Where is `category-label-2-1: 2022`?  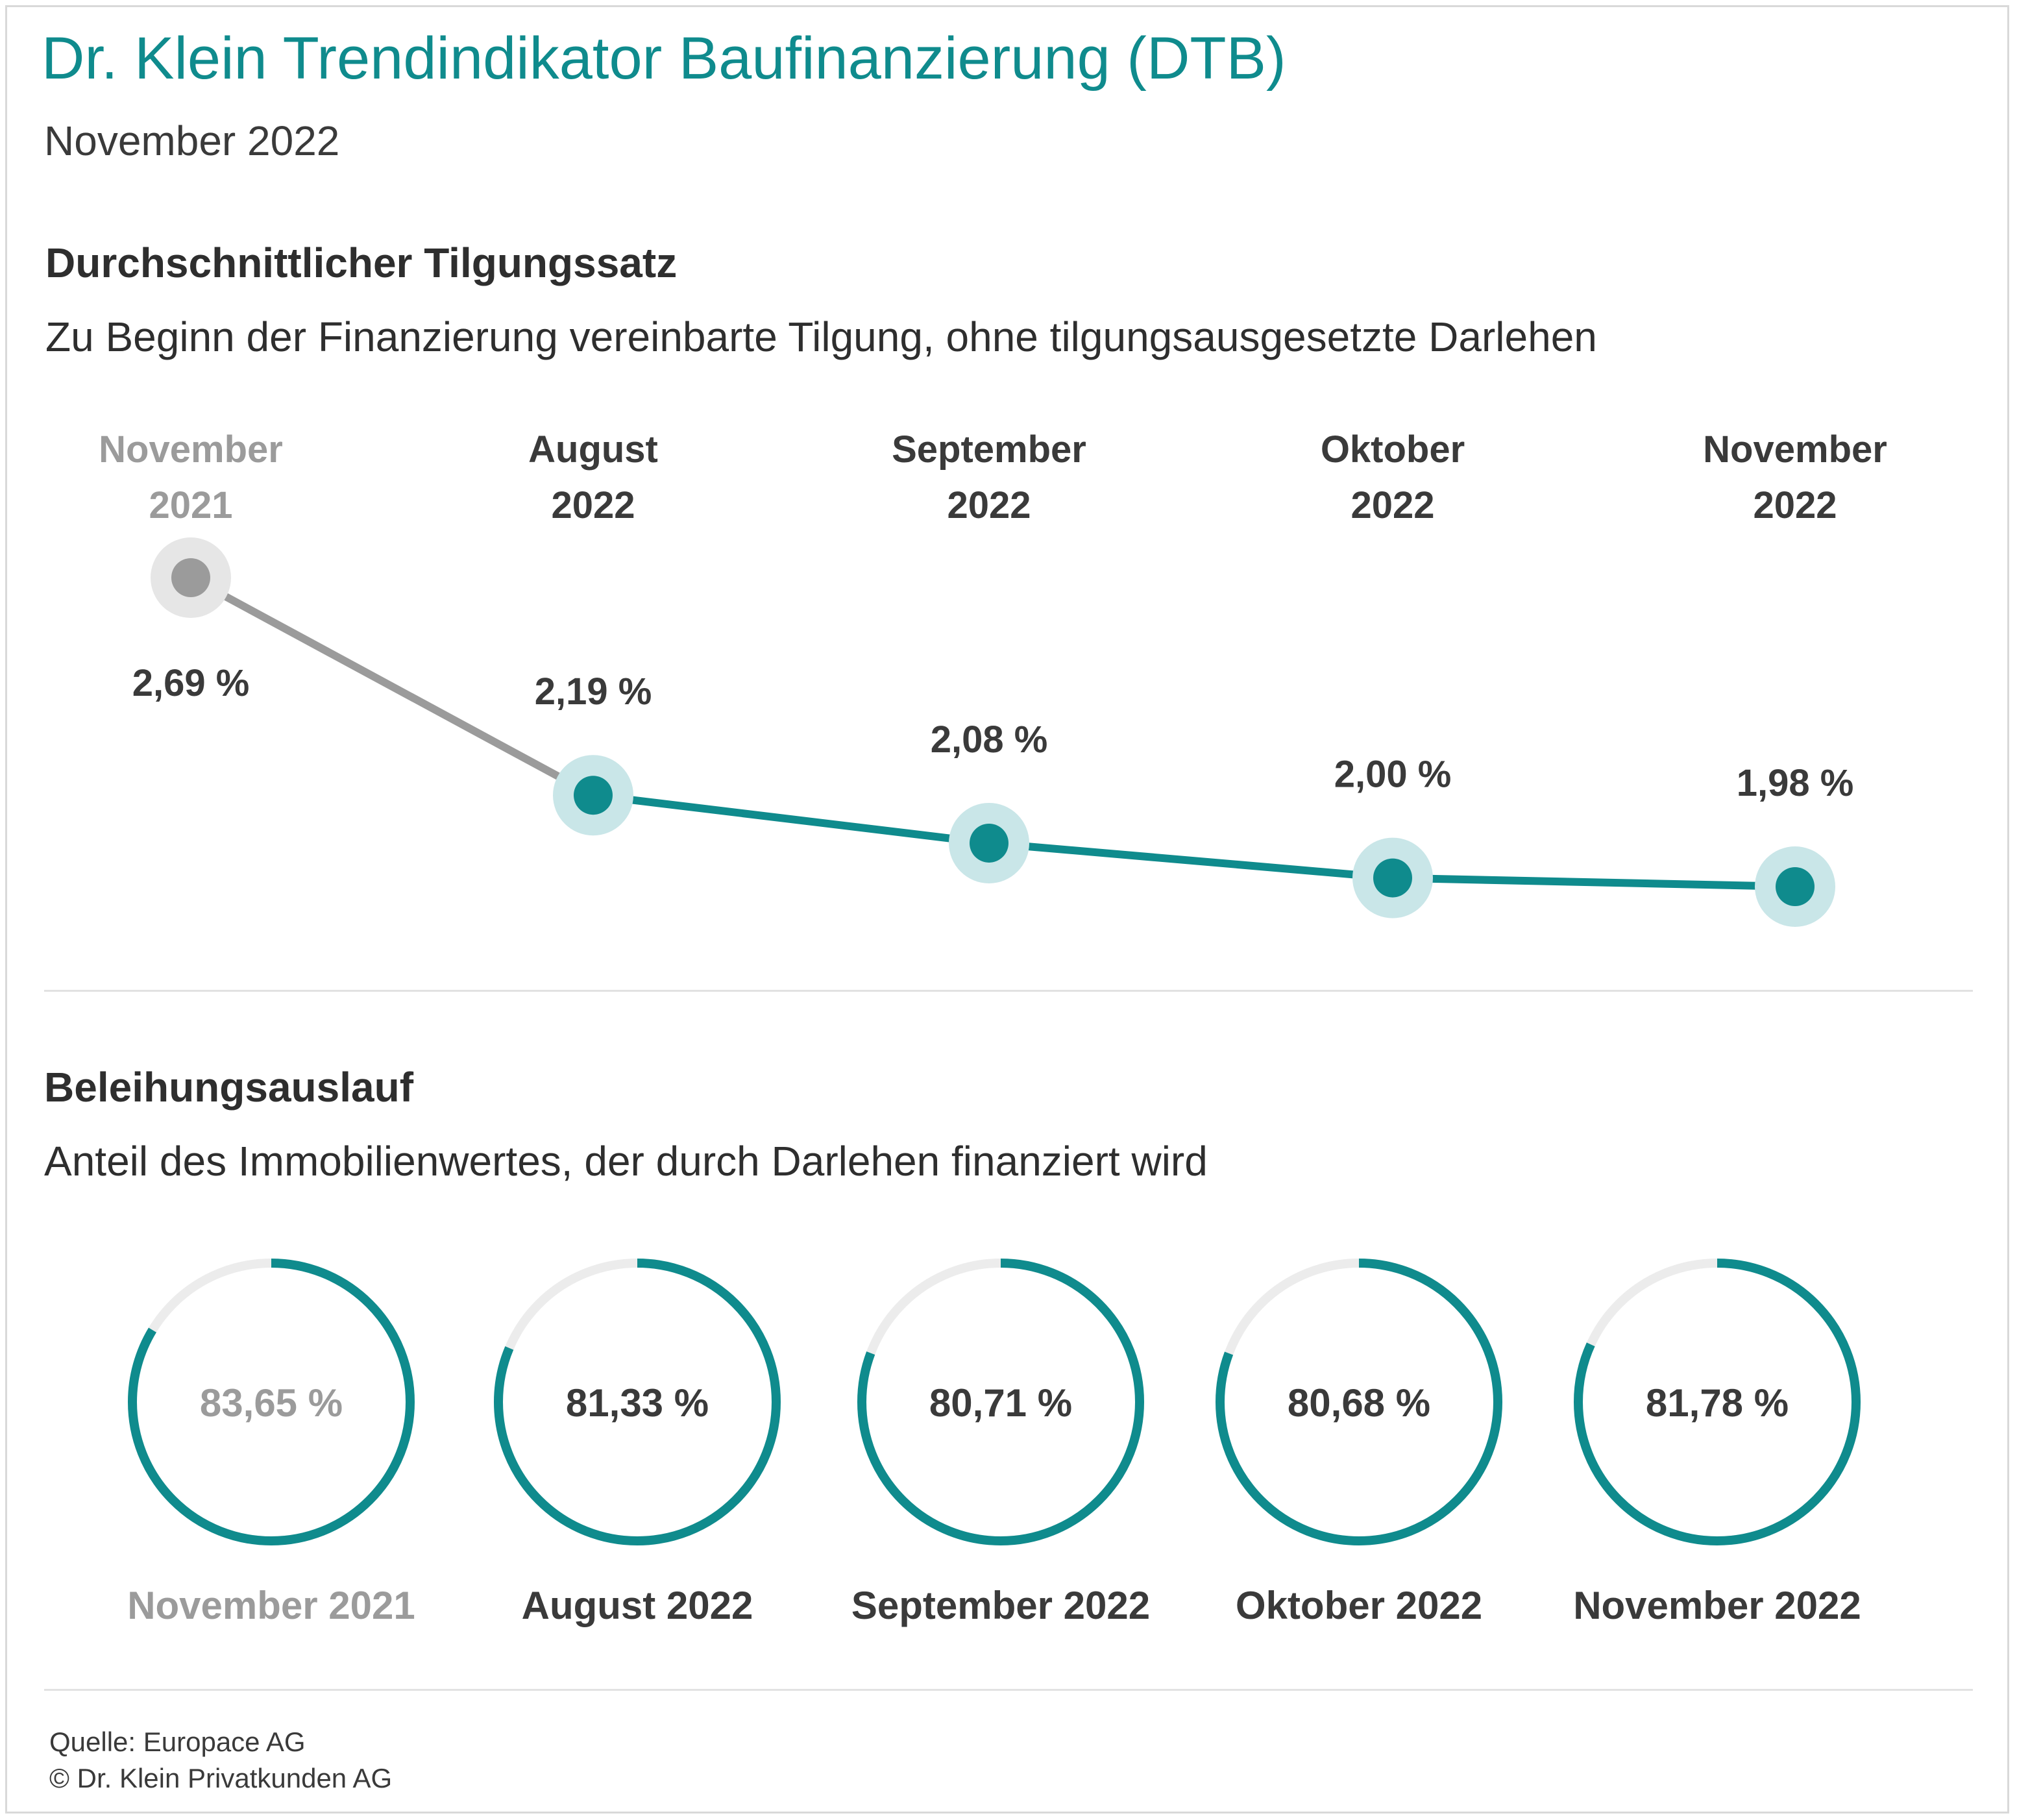 category-label-2-1: 2022 is located at coordinates (989, 505).